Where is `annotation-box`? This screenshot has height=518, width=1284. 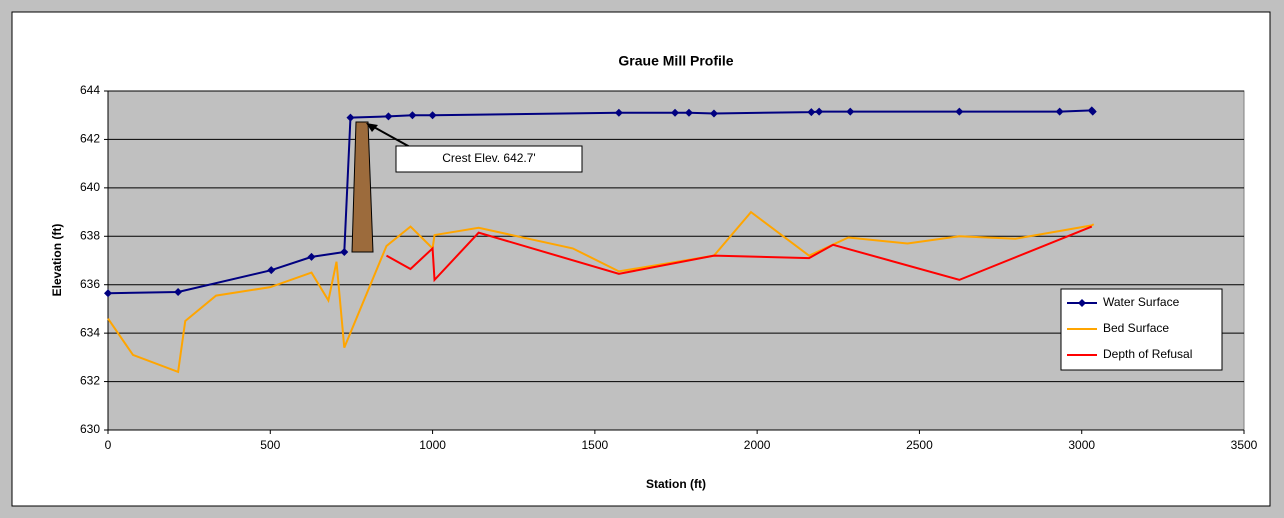
annotation-box is located at coordinates (489, 159).